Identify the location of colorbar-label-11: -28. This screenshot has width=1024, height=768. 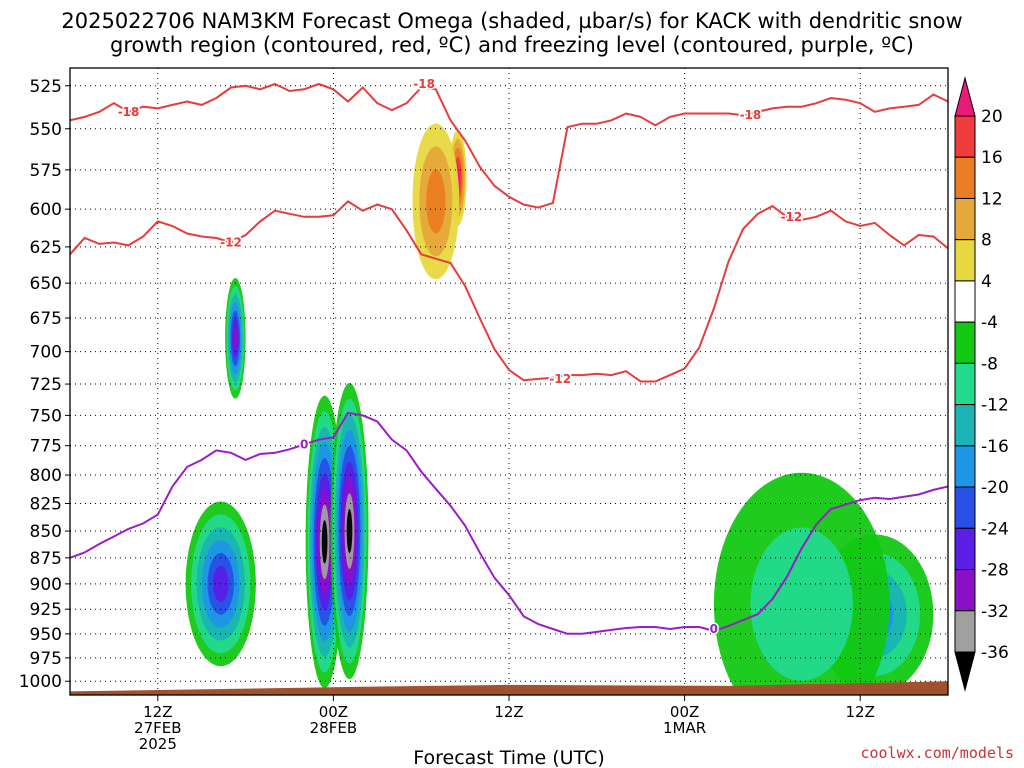
(995, 571).